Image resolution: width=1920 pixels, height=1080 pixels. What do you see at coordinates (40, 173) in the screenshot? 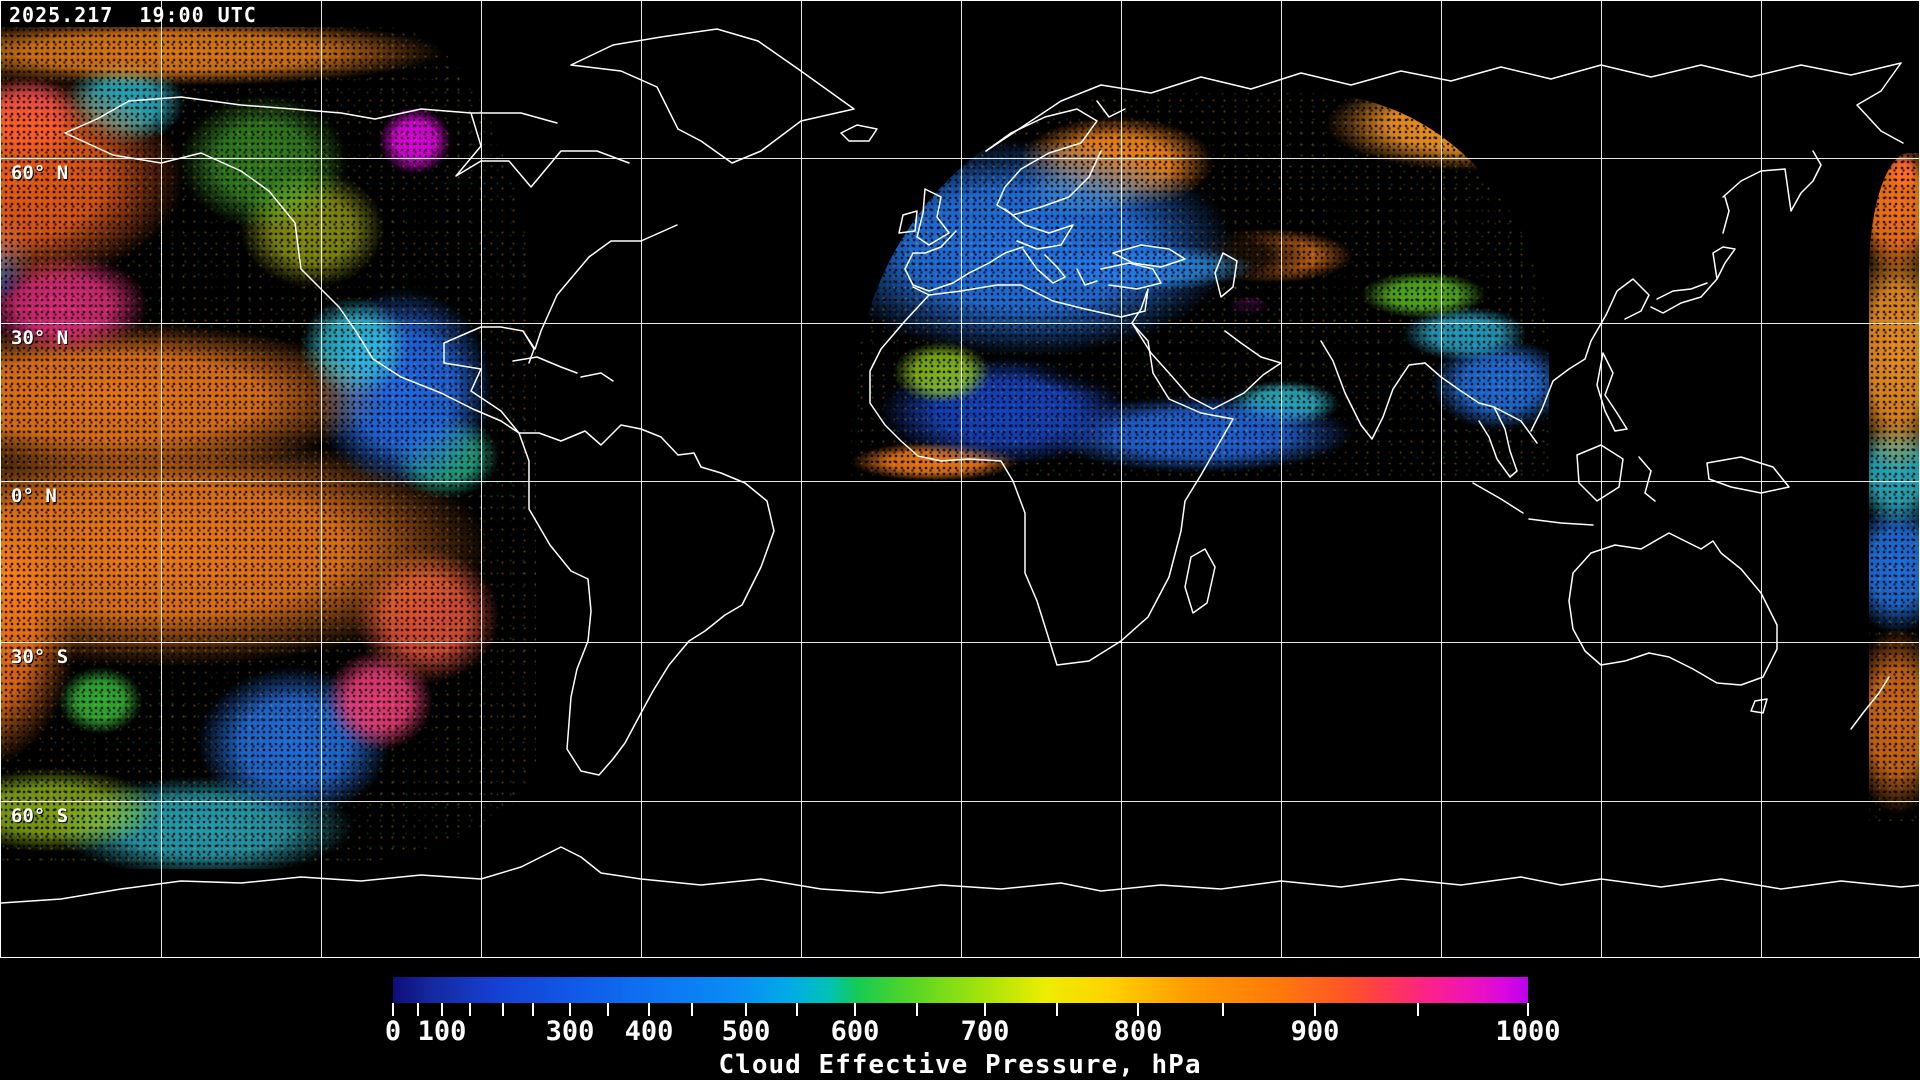
I see `lat-label: 60° N` at bounding box center [40, 173].